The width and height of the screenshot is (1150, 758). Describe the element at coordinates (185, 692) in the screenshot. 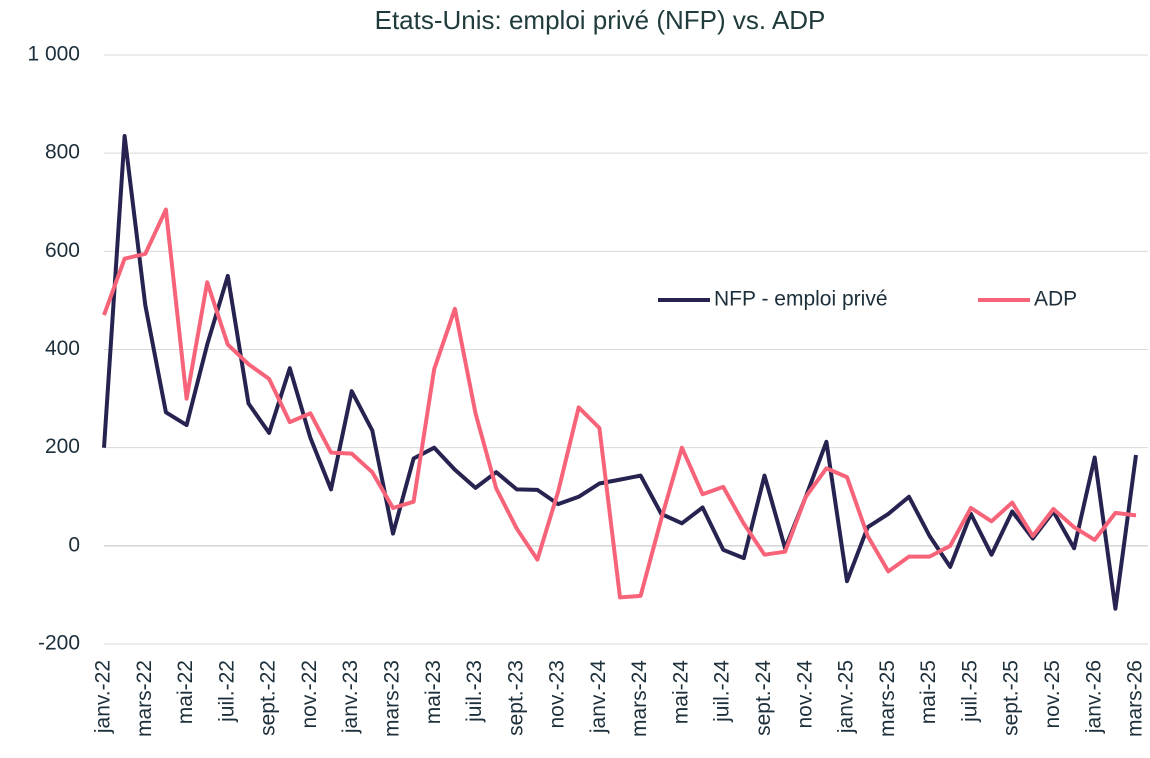

I see `x-tick-label: mai-22` at that location.